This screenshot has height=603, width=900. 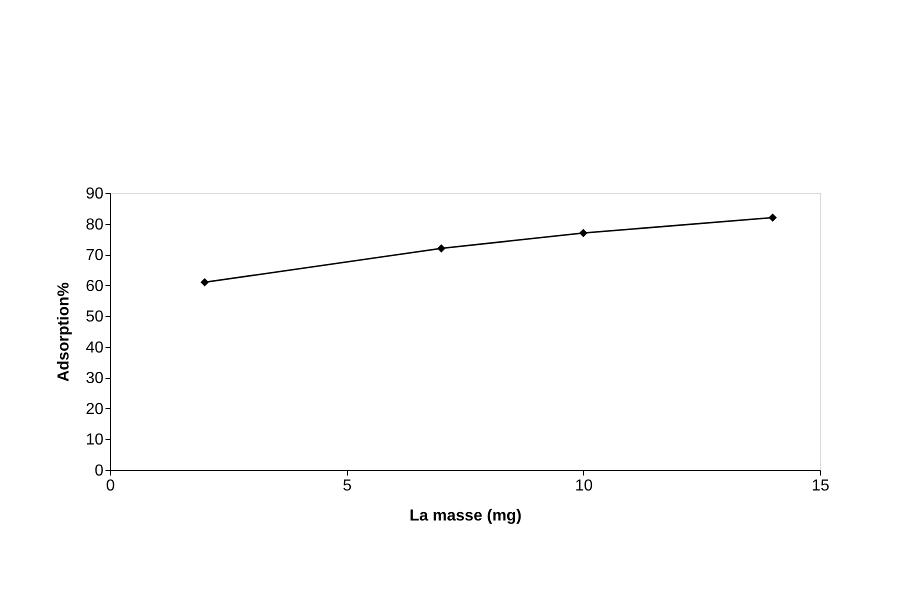 I want to click on y-tick-label: 80, so click(x=95, y=225).